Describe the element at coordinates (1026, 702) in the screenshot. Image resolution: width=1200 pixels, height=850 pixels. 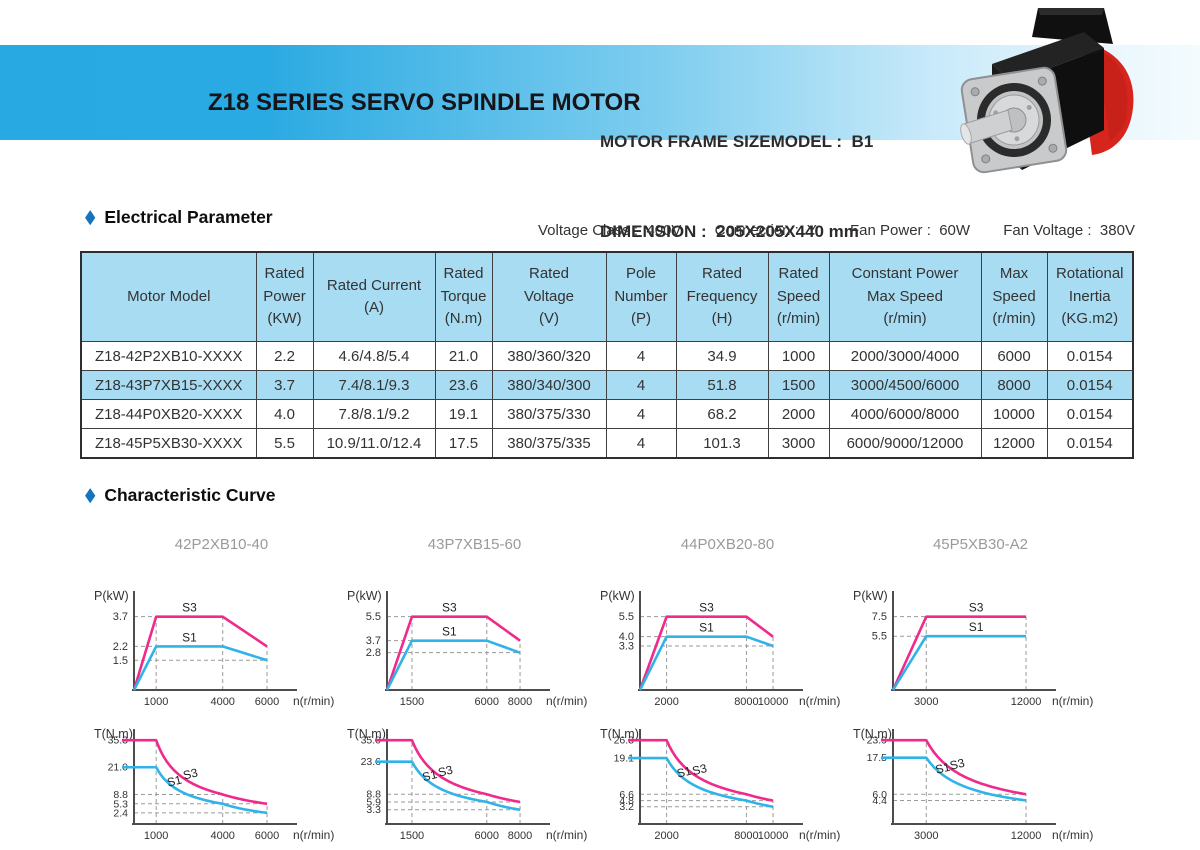
I see `svg-text: 12000` at that location.